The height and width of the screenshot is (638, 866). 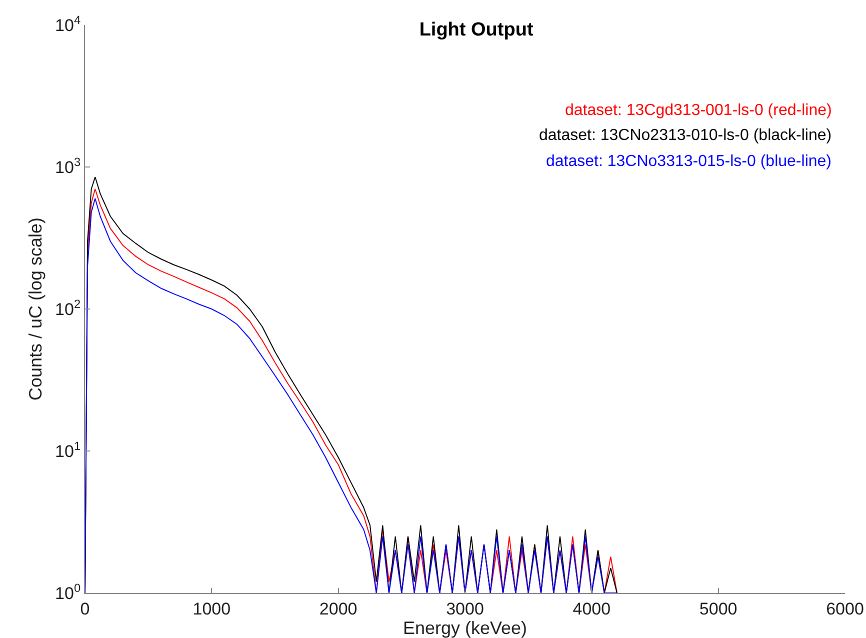 What do you see at coordinates (689, 161) in the screenshot?
I see `text: dataset: 13CNo3313-015-ls-0 (blue-line)` at bounding box center [689, 161].